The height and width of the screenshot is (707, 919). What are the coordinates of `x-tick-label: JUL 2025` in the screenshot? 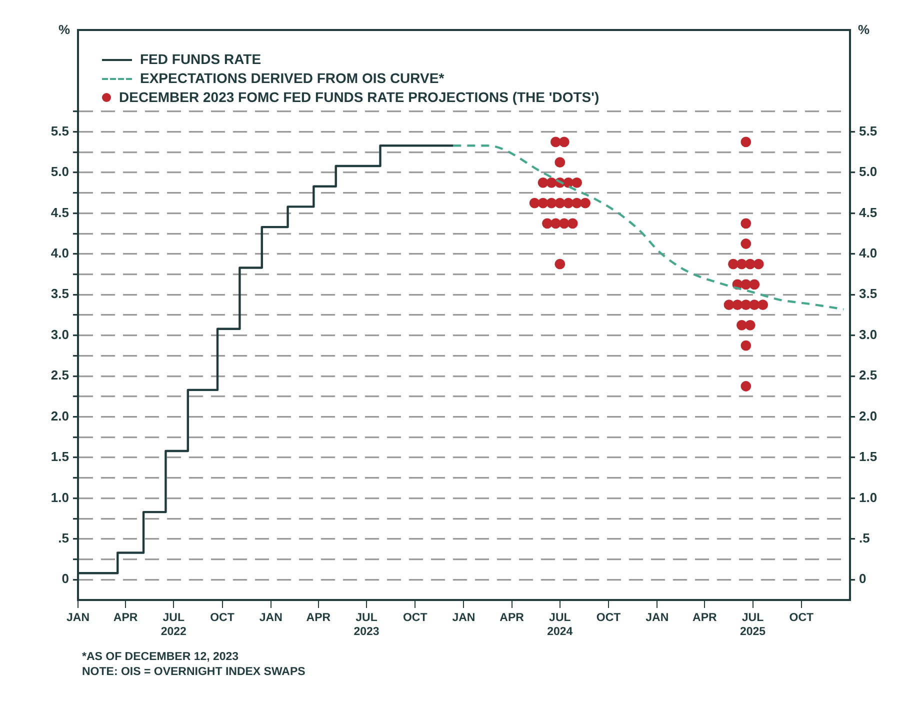 It's located at (753, 625).